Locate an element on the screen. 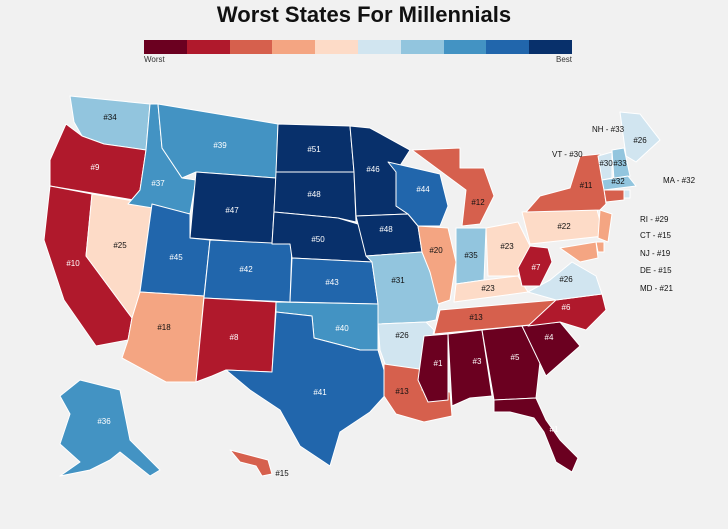  rank-label-ma: #32 is located at coordinates (618, 181).